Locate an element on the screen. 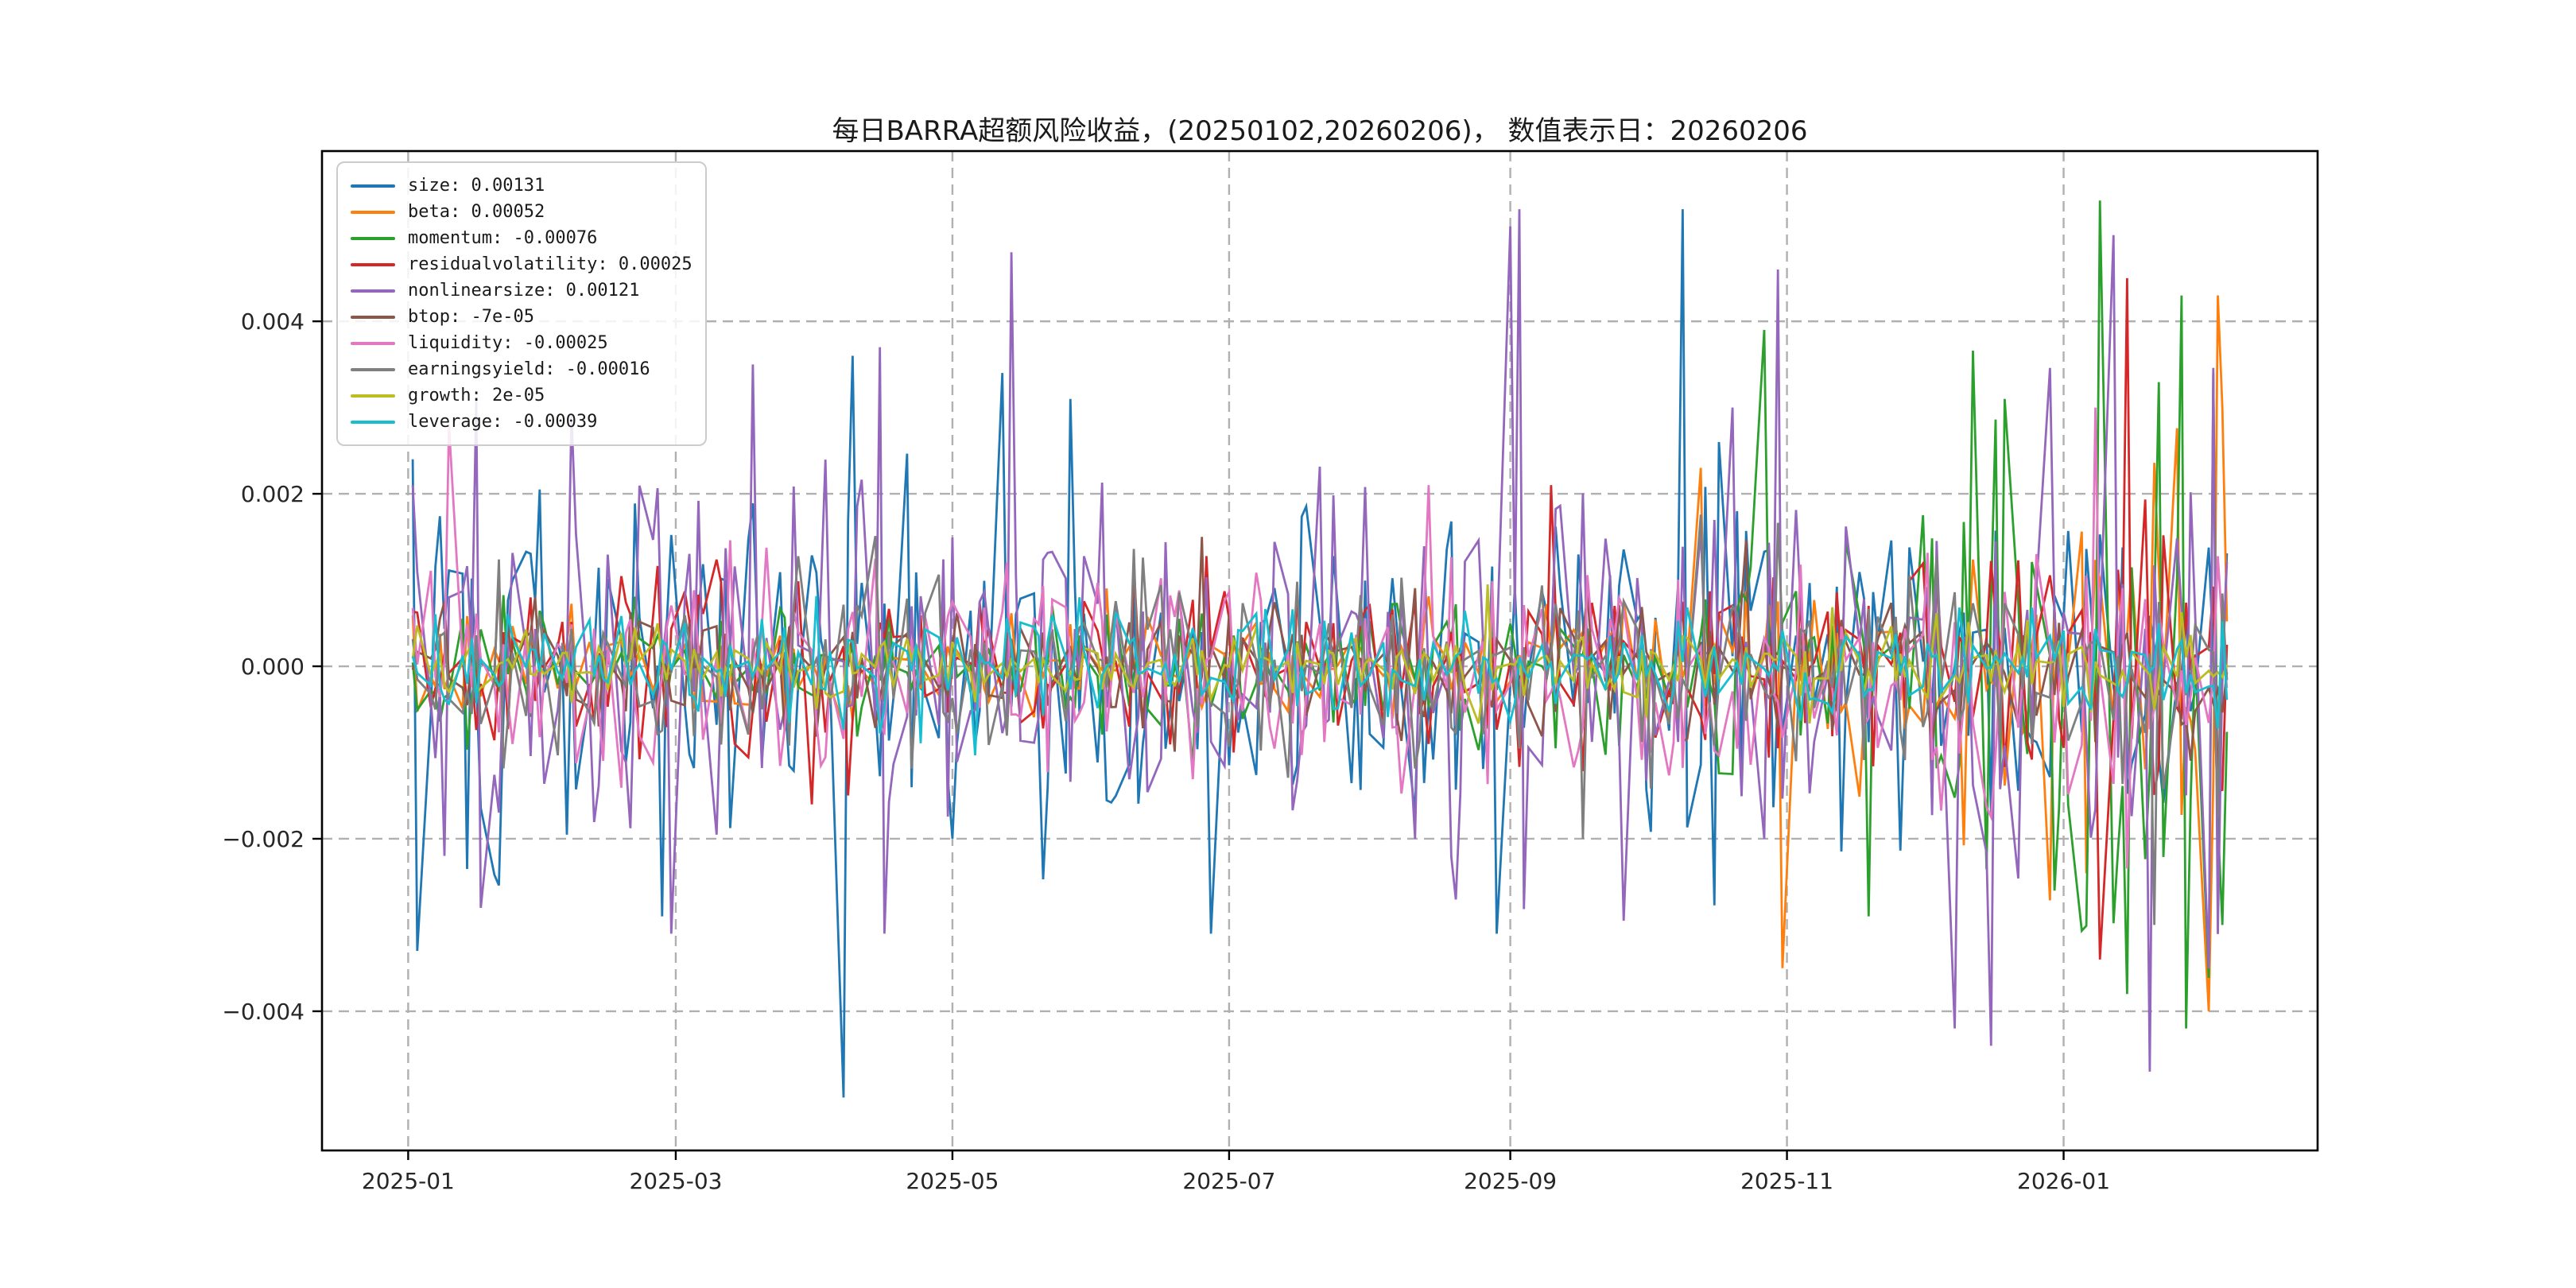 The height and width of the screenshot is (1288, 2576). legend-item-earningsyield: earningsyield: -0.00016 is located at coordinates (522, 369).